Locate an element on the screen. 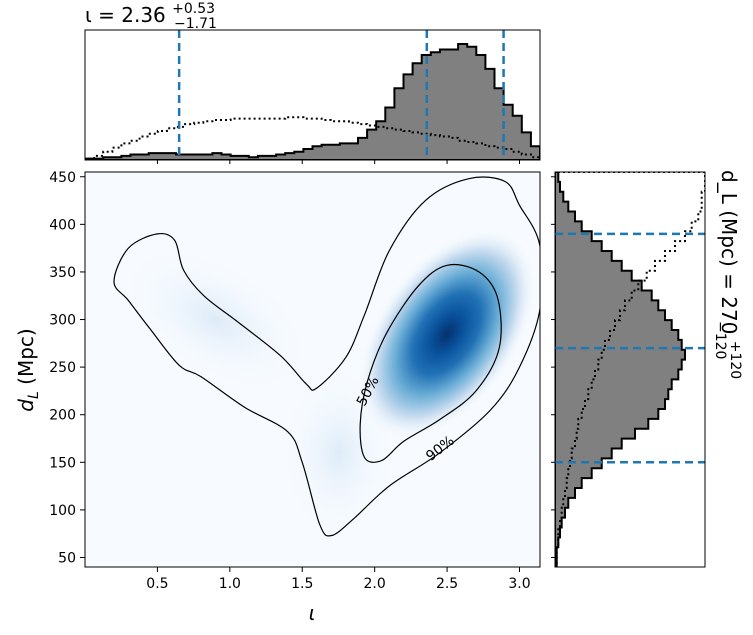  y-tick-label: 50 is located at coordinates (67, 558).